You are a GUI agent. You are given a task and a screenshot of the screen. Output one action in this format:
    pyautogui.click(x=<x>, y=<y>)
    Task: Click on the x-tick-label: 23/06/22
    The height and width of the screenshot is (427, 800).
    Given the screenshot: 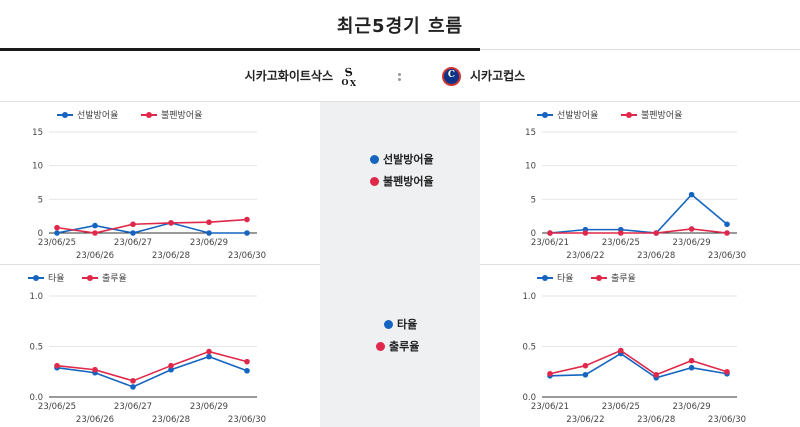 What is the action you would take?
    pyautogui.click(x=585, y=420)
    